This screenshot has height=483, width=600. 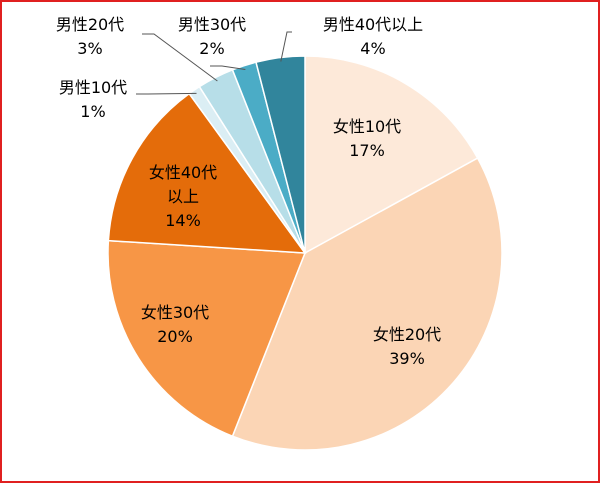 I want to click on category-label: 女性20代, so click(x=407, y=334).